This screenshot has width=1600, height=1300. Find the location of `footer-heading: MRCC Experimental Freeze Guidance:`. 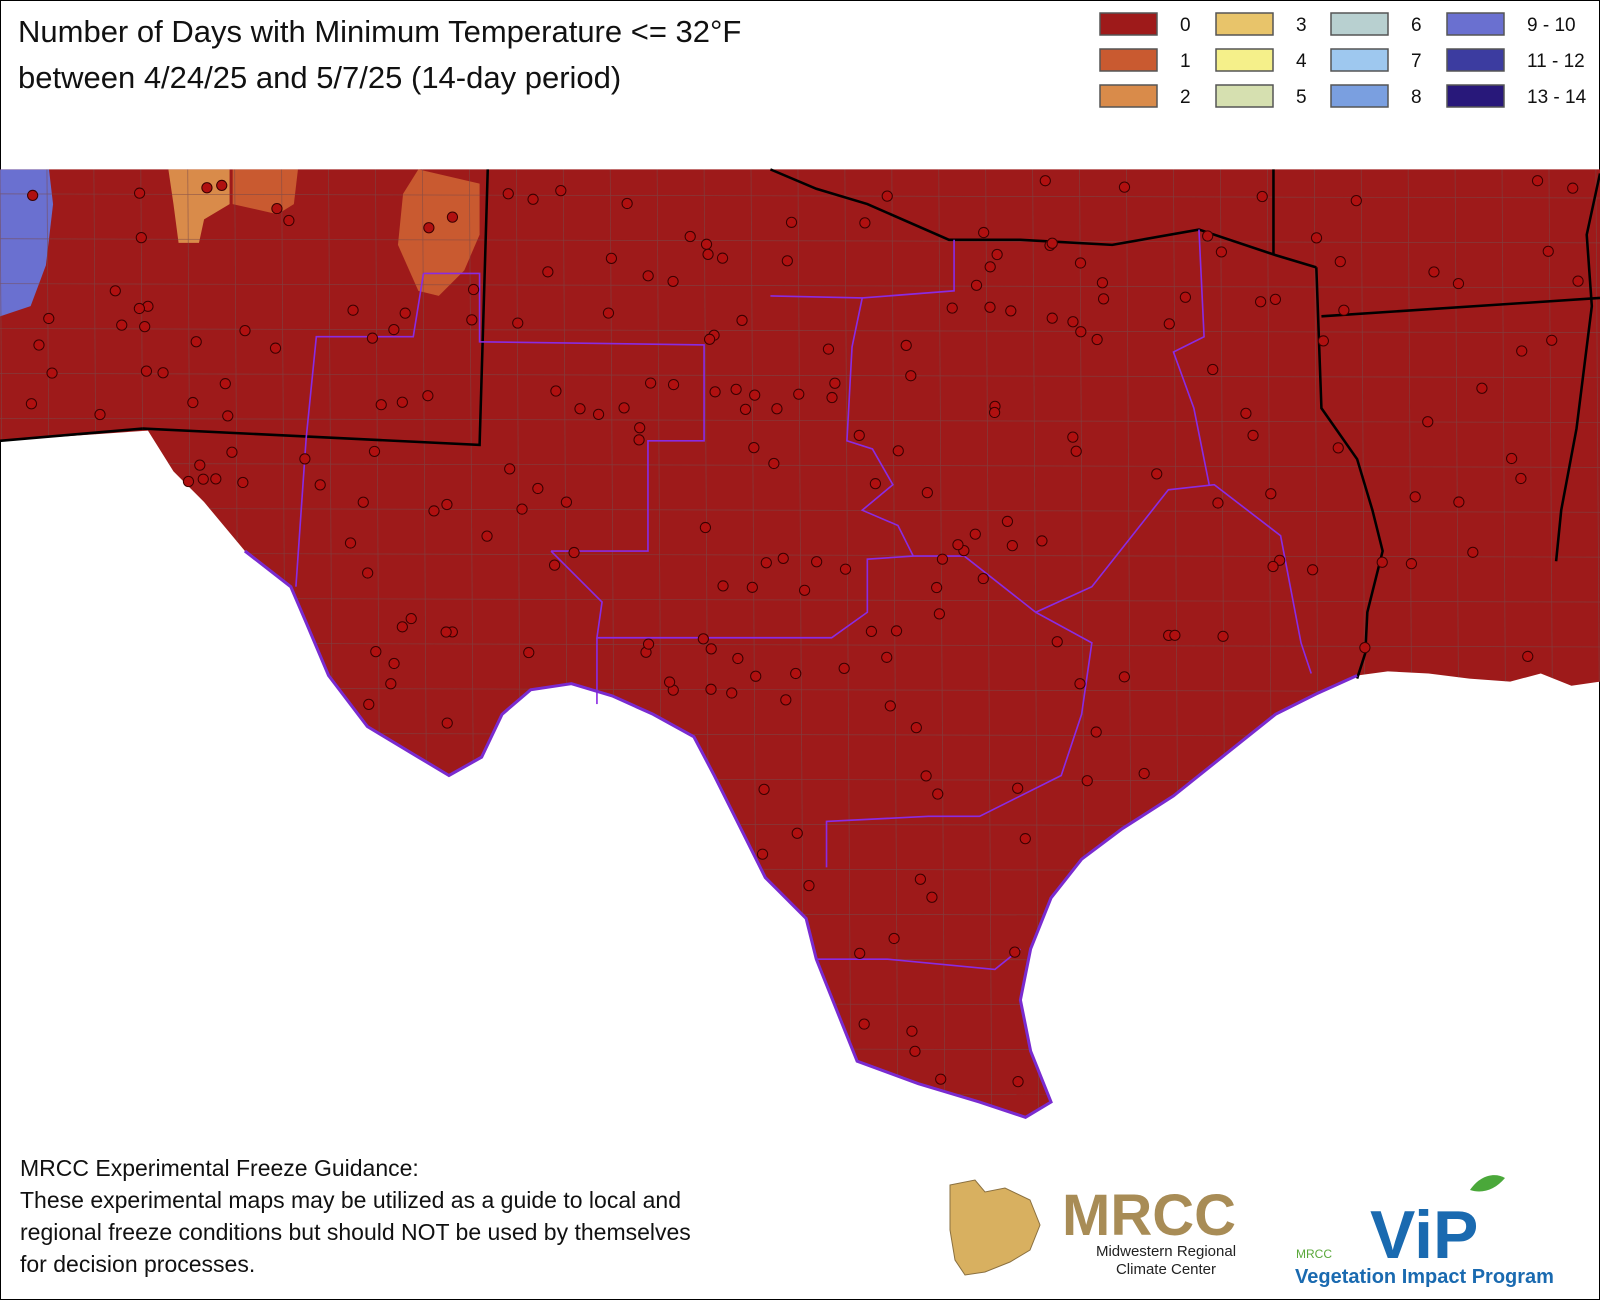

footer-heading: MRCC Experimental Freeze Guidance: is located at coordinates (219, 1168).